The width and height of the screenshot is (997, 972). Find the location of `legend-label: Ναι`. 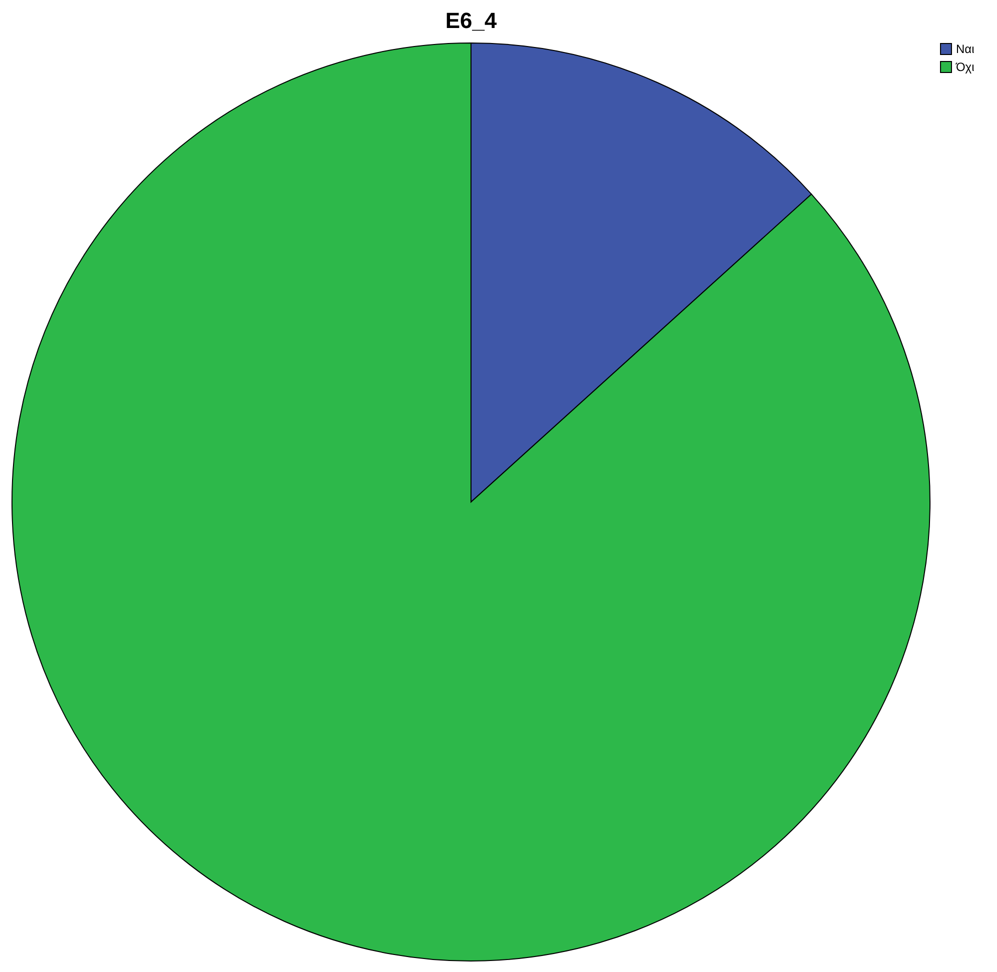

legend-label: Ναι is located at coordinates (965, 49).